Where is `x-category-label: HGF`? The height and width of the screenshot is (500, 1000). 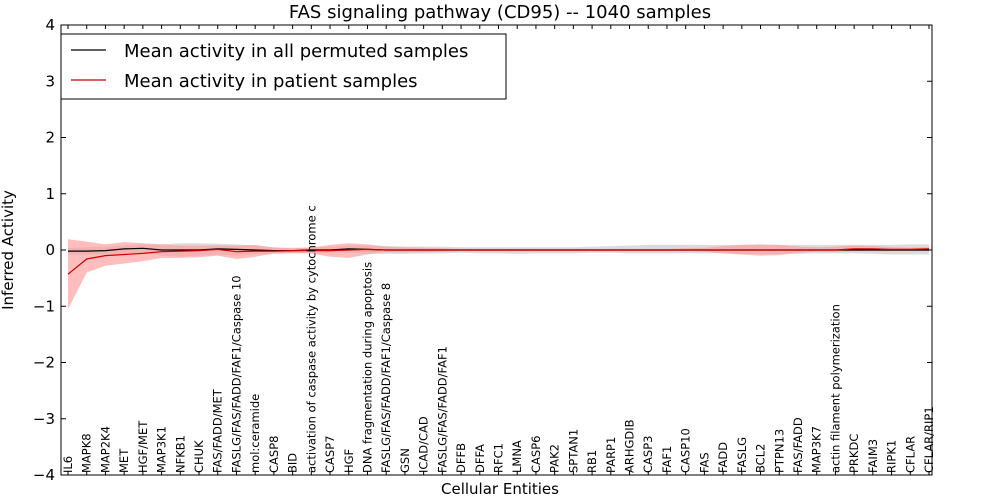
x-category-label: HGF is located at coordinates (349, 461).